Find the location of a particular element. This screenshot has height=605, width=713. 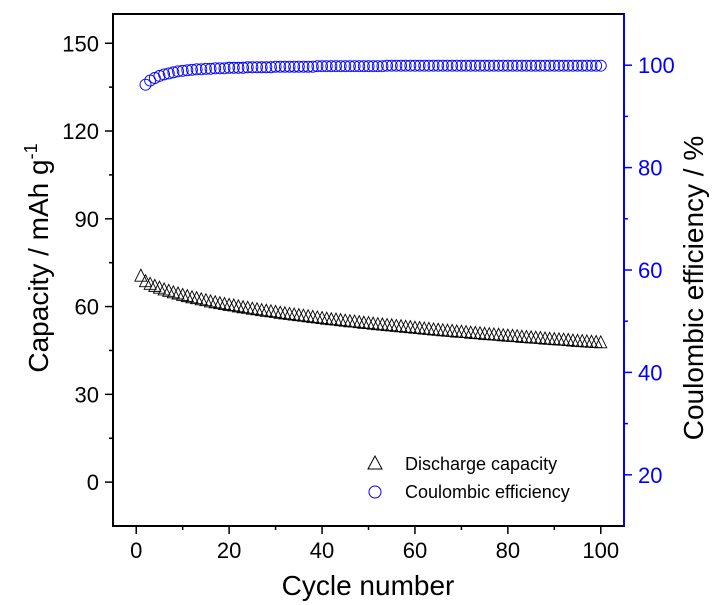

legend: Discharge capacity Coulombic efficiency is located at coordinates (468, 478).